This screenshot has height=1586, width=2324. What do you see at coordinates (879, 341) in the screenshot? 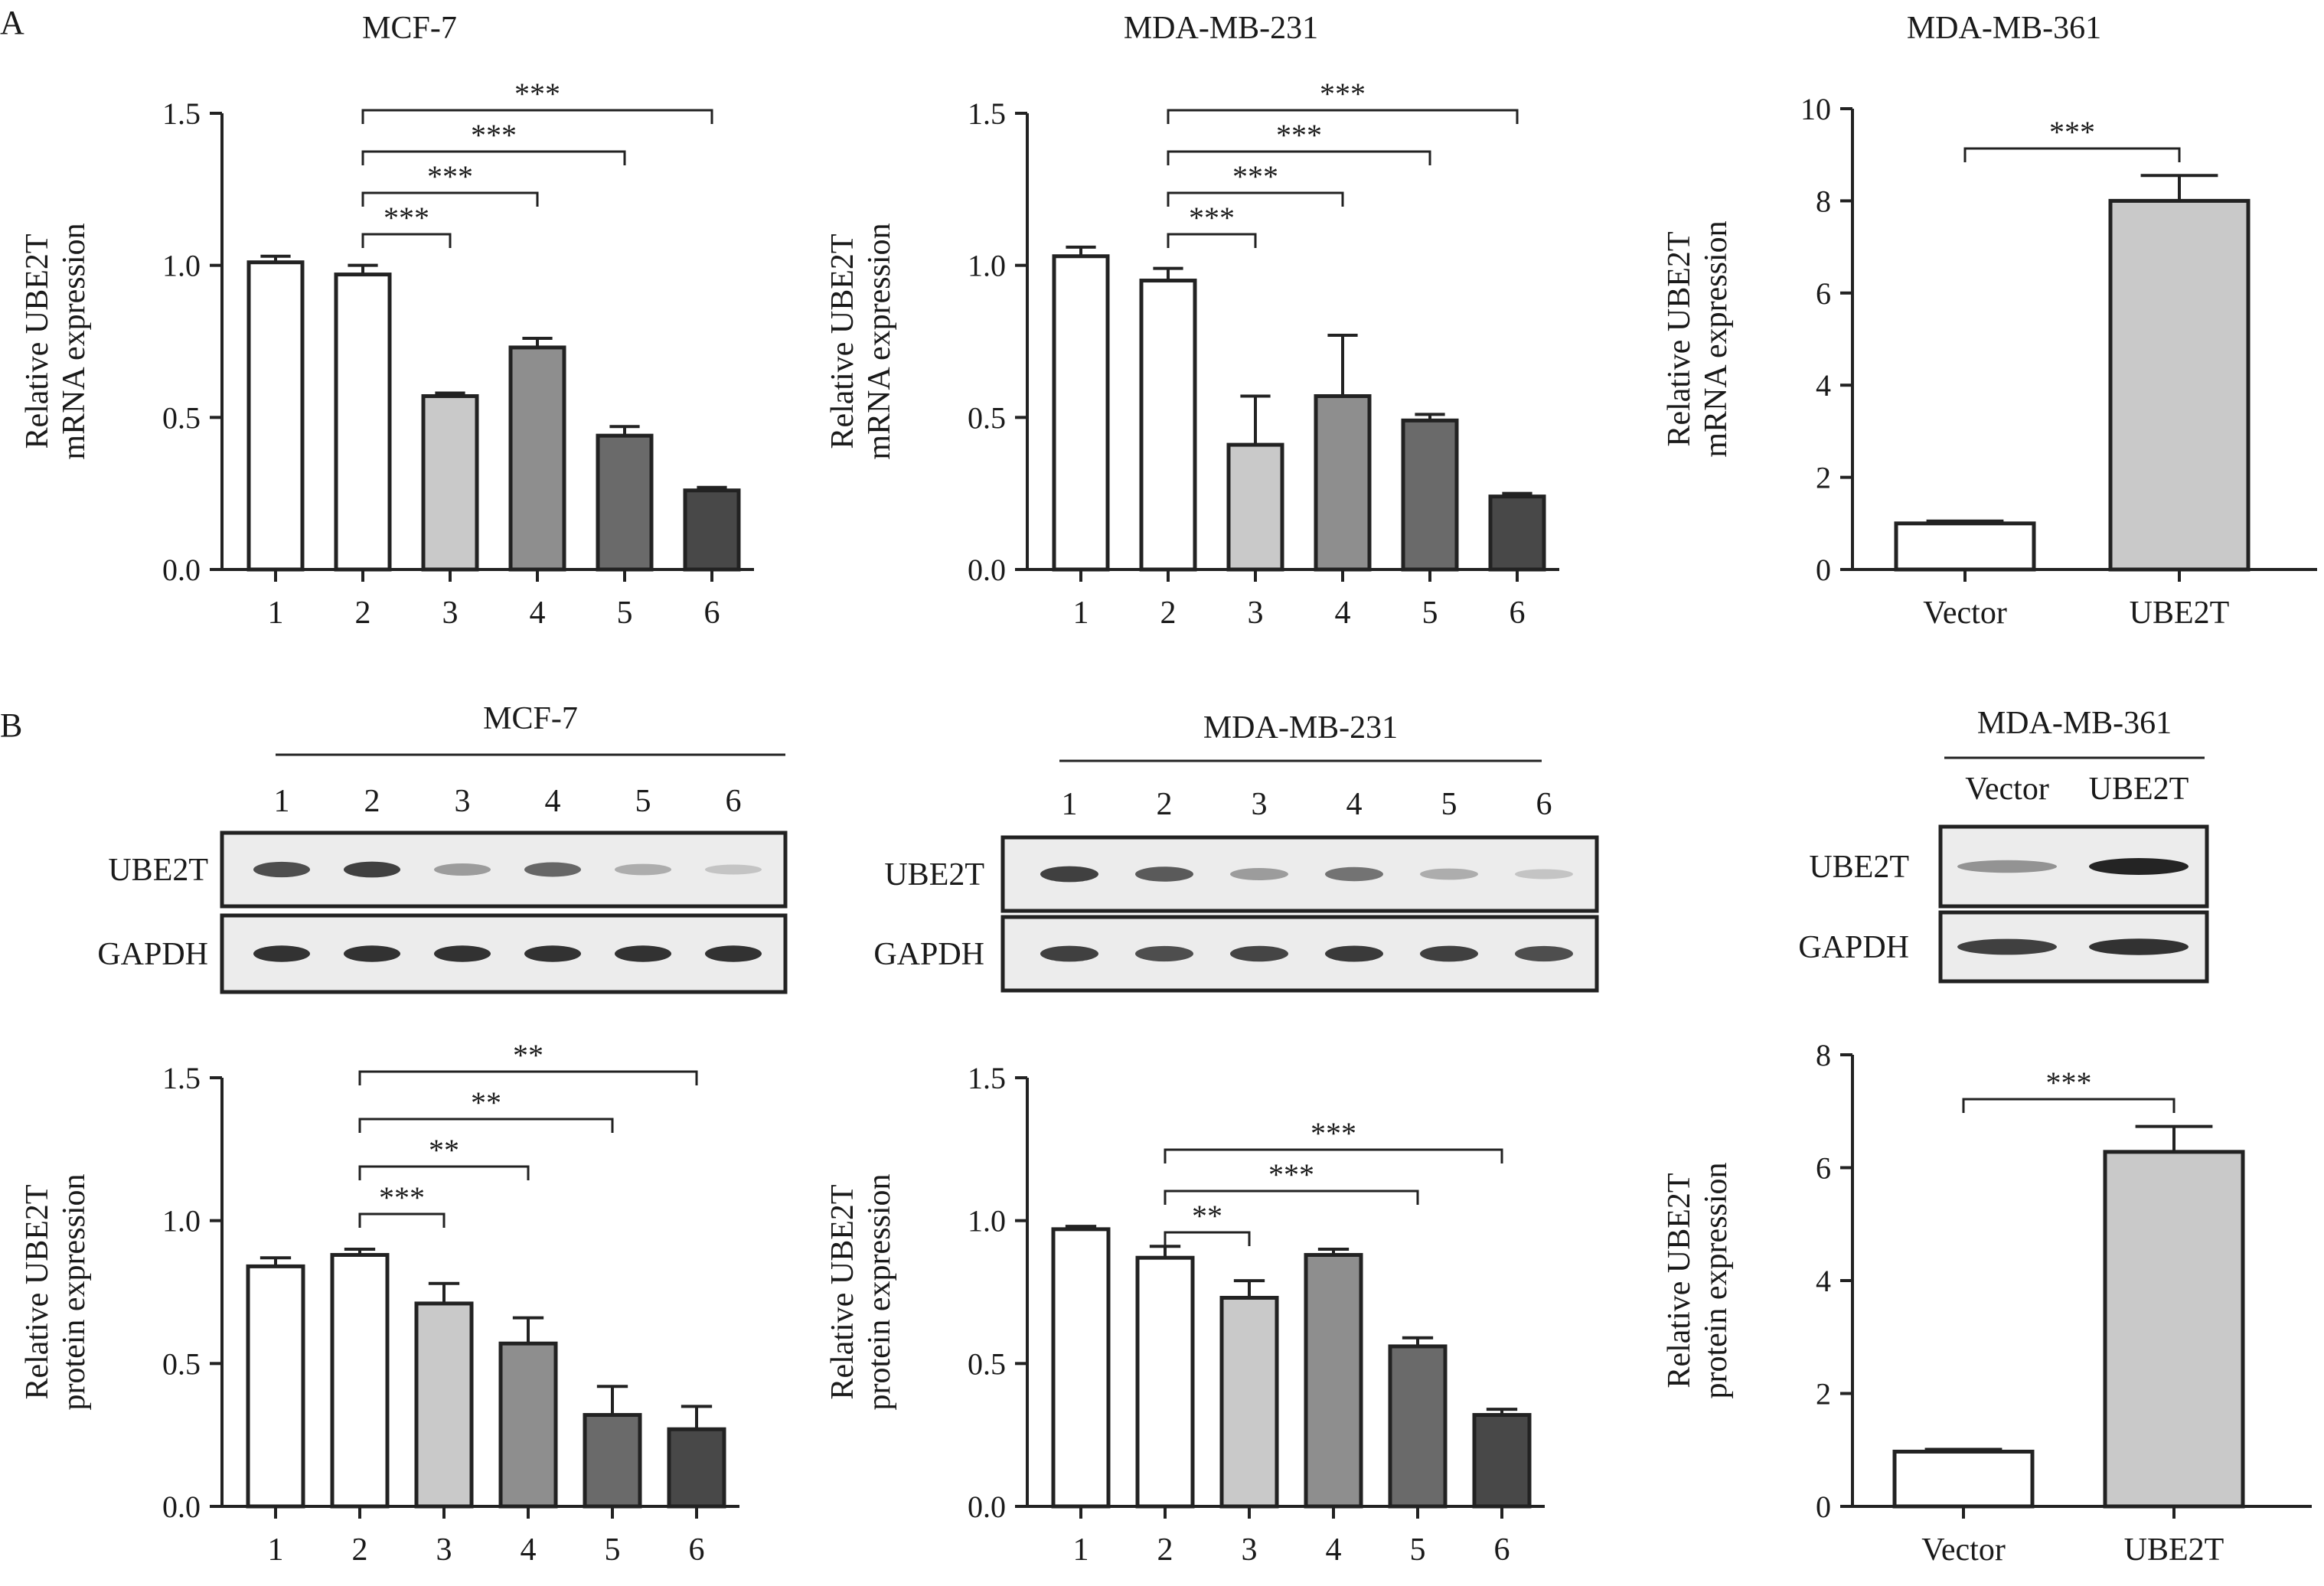
I see `y-axis-label: mRNA expression` at bounding box center [879, 341].